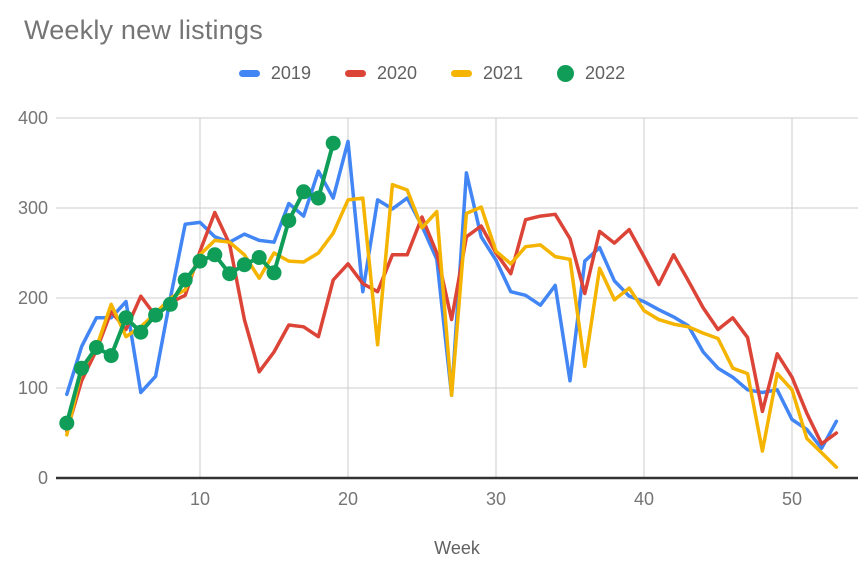 This screenshot has height=576, width=864. I want to click on series-2022-point-w13, so click(244, 265).